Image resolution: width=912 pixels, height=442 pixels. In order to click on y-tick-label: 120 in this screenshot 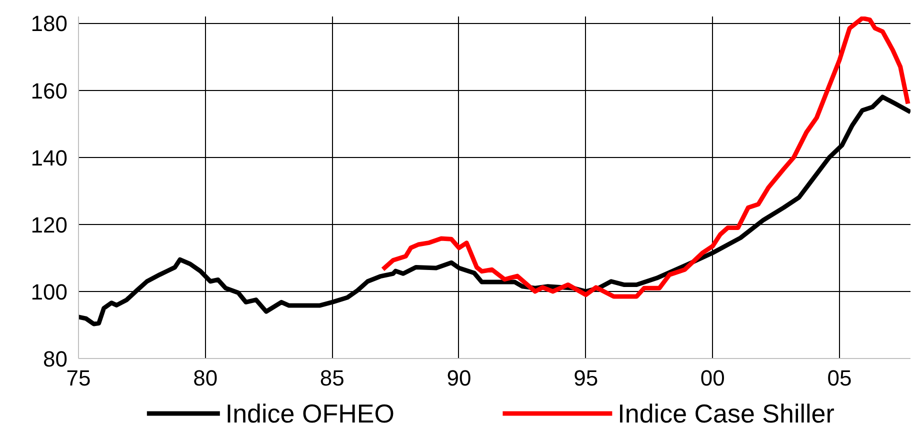, I will do `click(49, 225)`.